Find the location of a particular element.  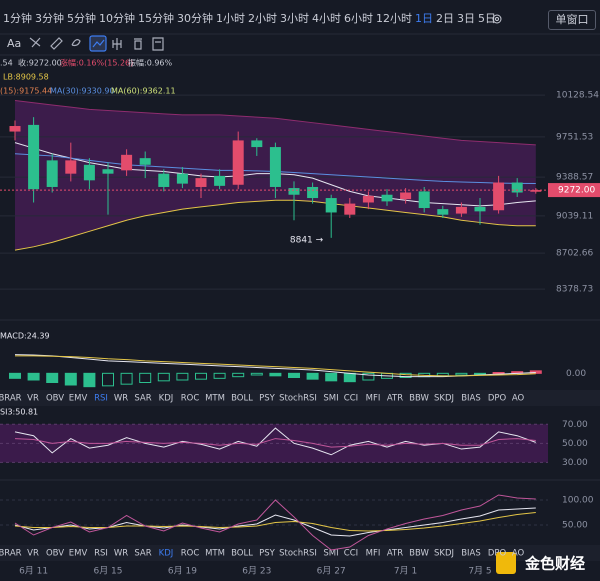

timeframe: 3小时 is located at coordinates (294, 18).